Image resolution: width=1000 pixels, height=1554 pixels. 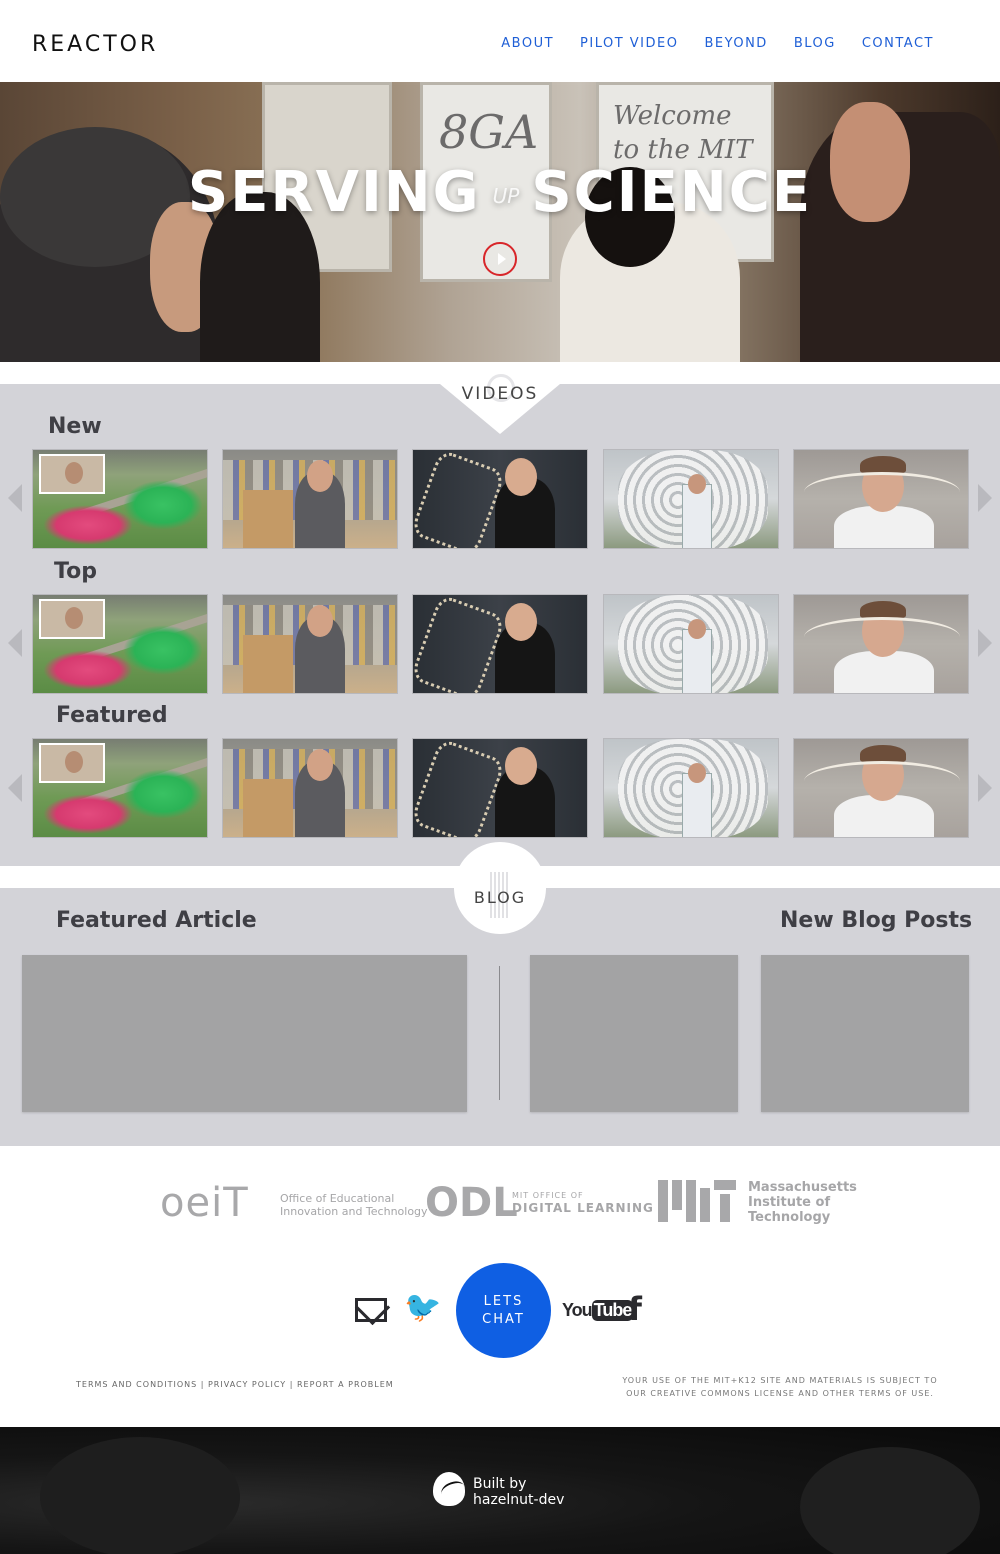 What do you see at coordinates (583, 1208) in the screenshot?
I see `odl-logo-text: DIGITAL LEARNING` at bounding box center [583, 1208].